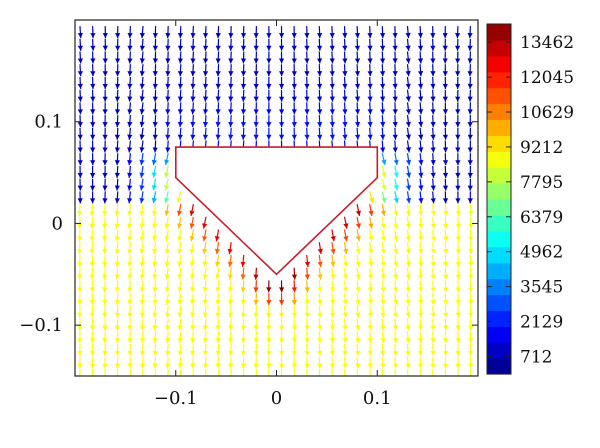 The height and width of the screenshot is (448, 600). What do you see at coordinates (57, 223) in the screenshot?
I see `y-tick-label: 0` at bounding box center [57, 223].